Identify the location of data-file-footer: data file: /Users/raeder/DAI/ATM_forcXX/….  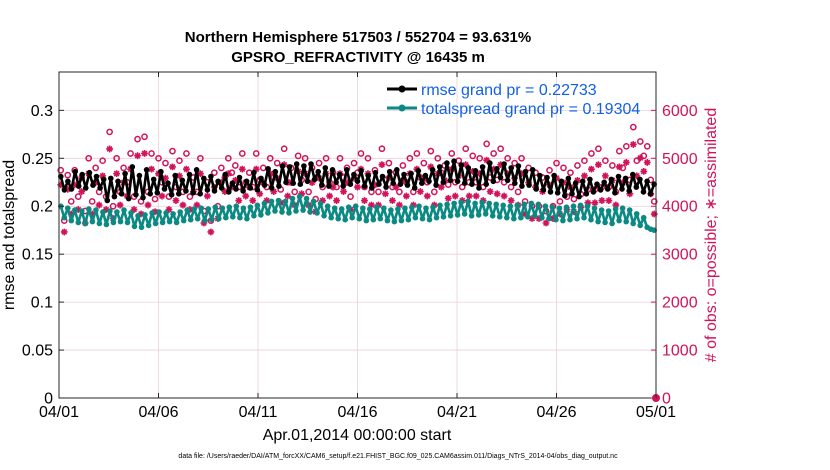
(398, 456).